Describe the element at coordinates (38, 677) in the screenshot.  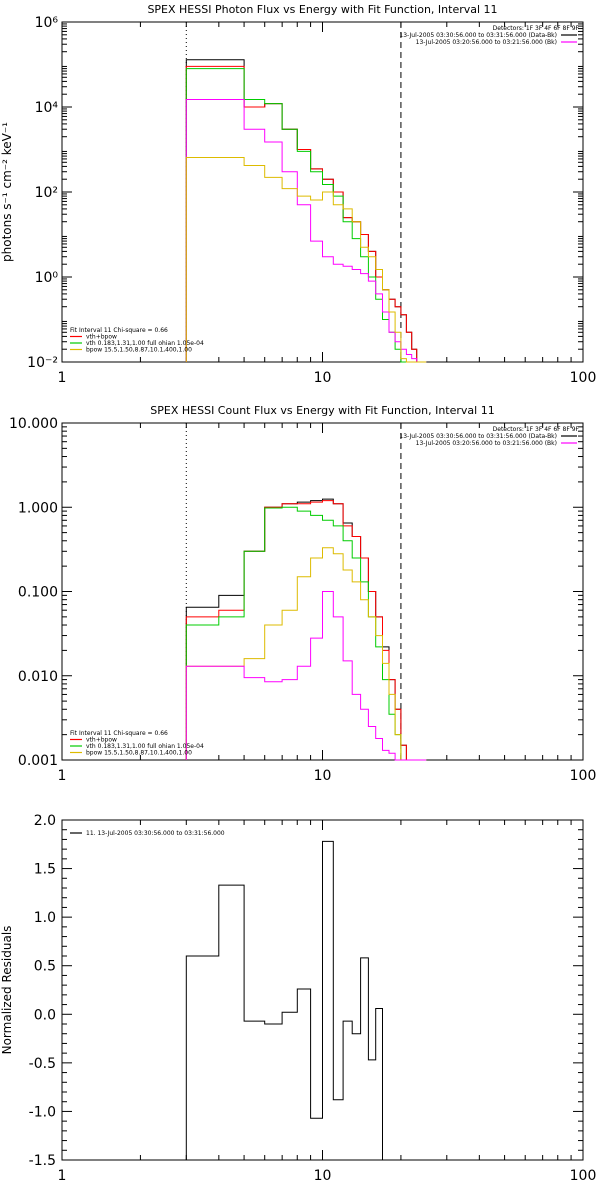
I see `panel2-y-tick-label: 0.010` at that location.